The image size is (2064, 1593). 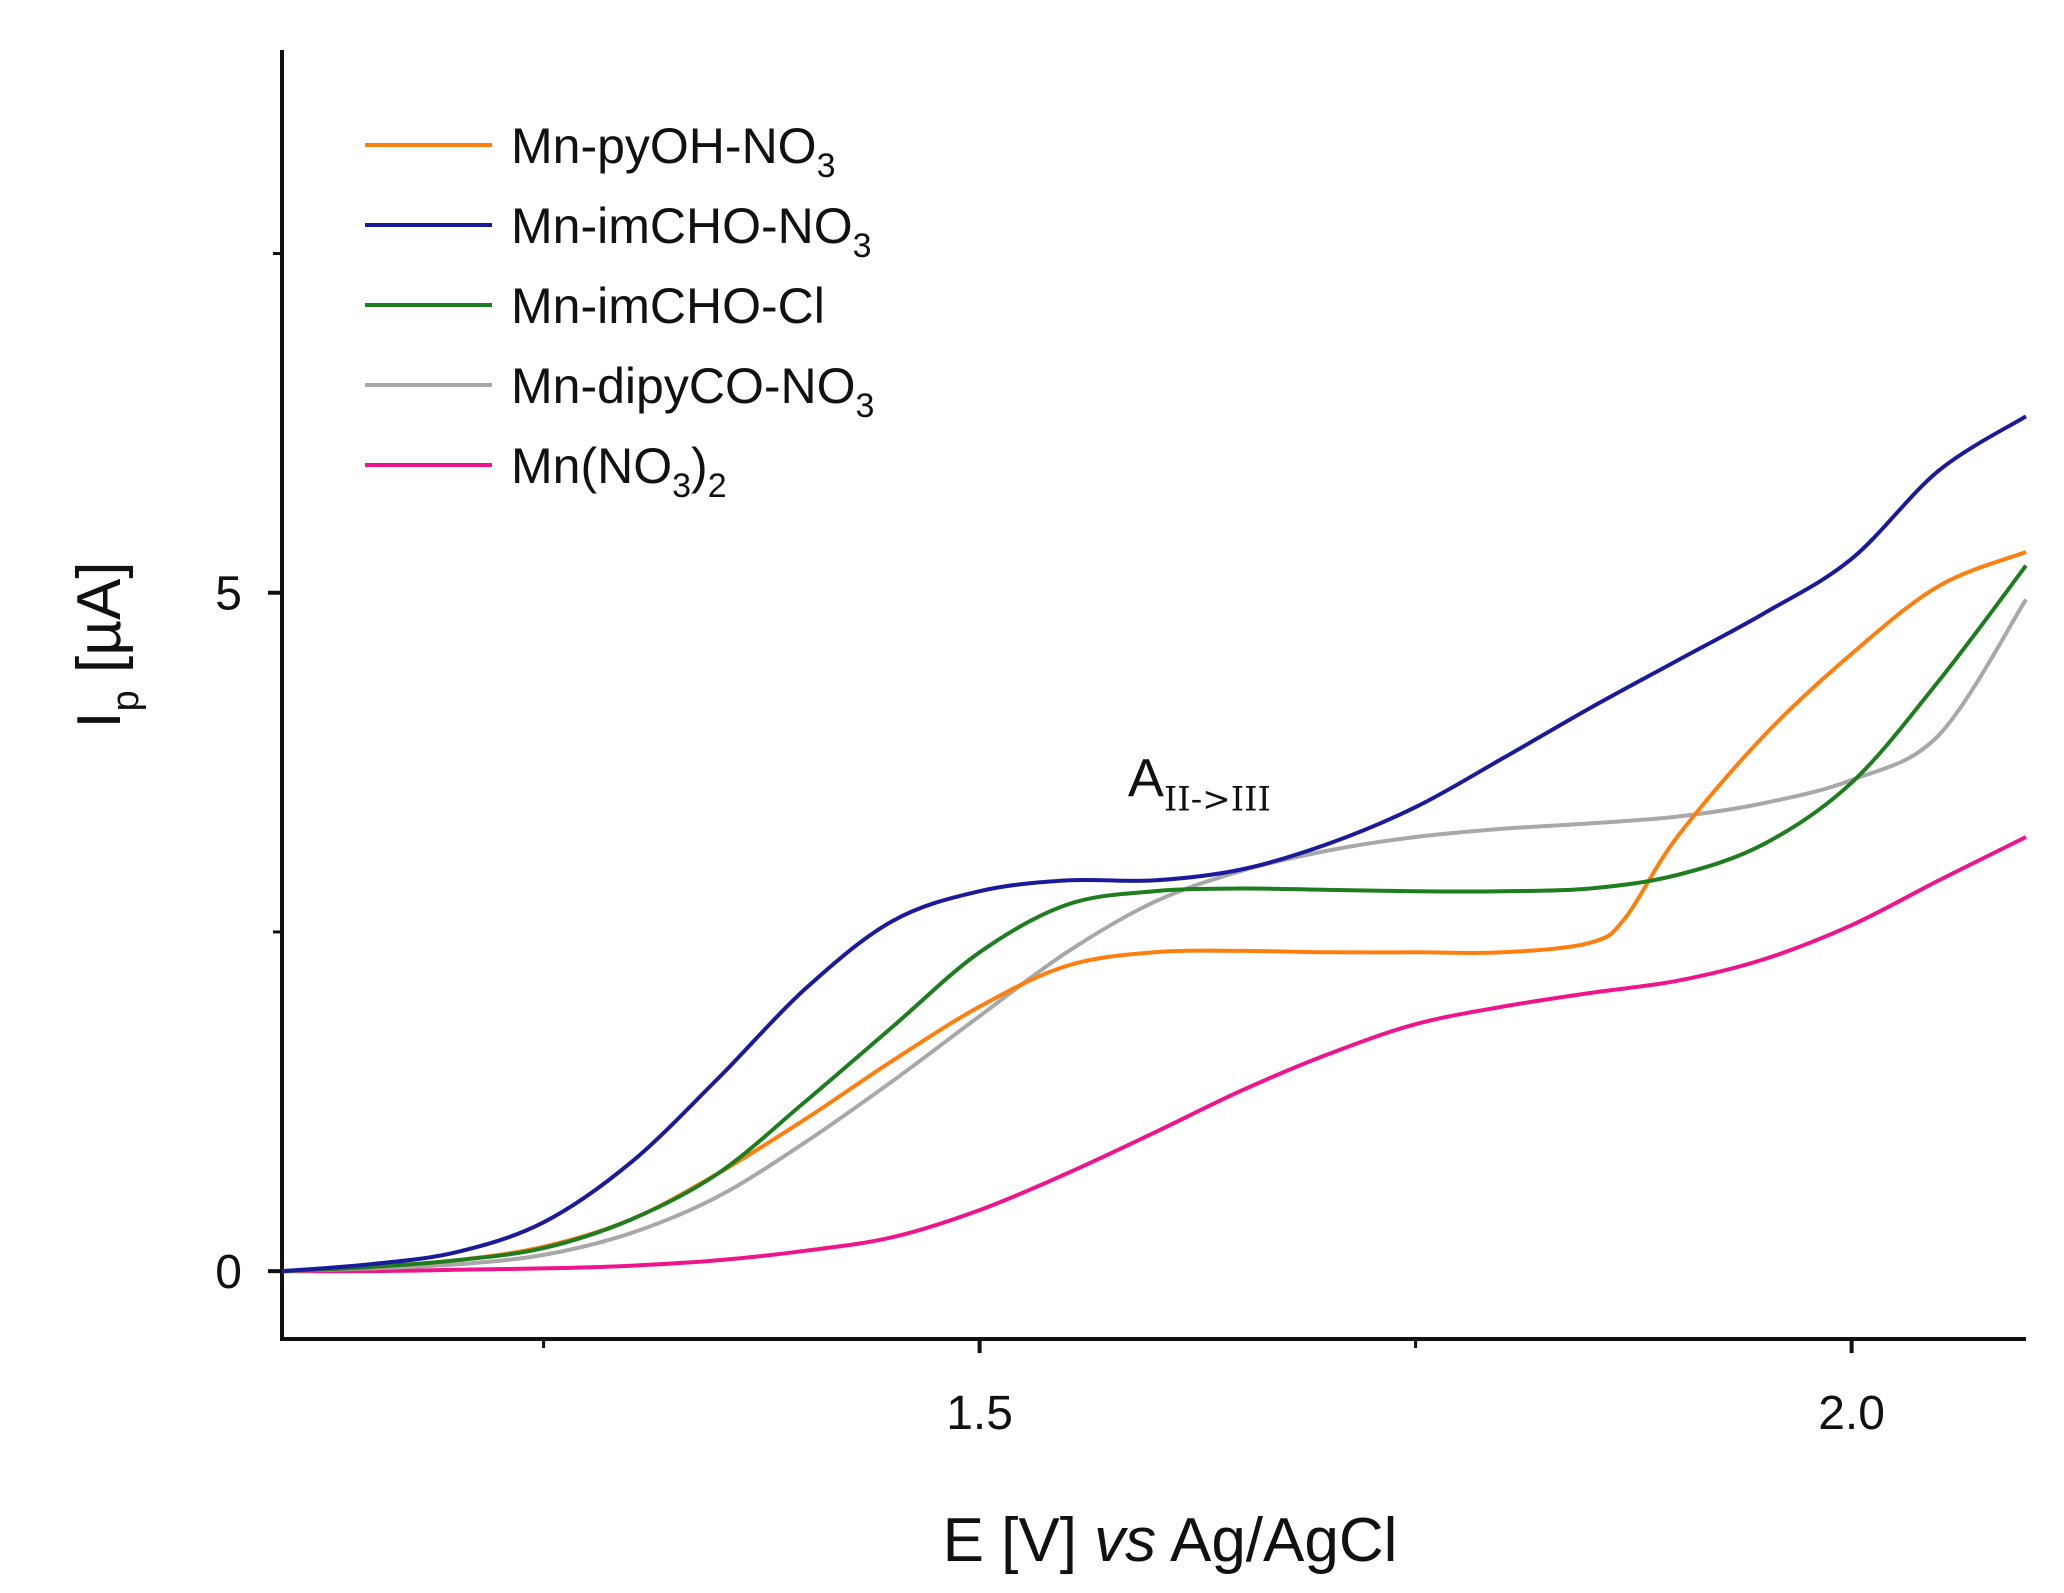 I want to click on legend-label: Mn-pyOH-NO3, so click(x=673, y=151).